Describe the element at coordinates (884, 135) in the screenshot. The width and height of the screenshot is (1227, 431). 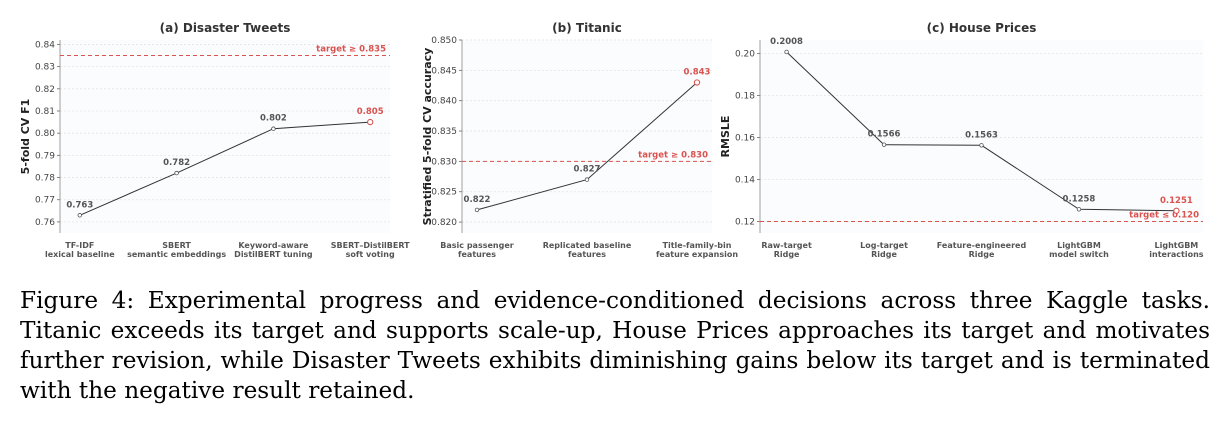
I see `data-label: 0.1566` at that location.